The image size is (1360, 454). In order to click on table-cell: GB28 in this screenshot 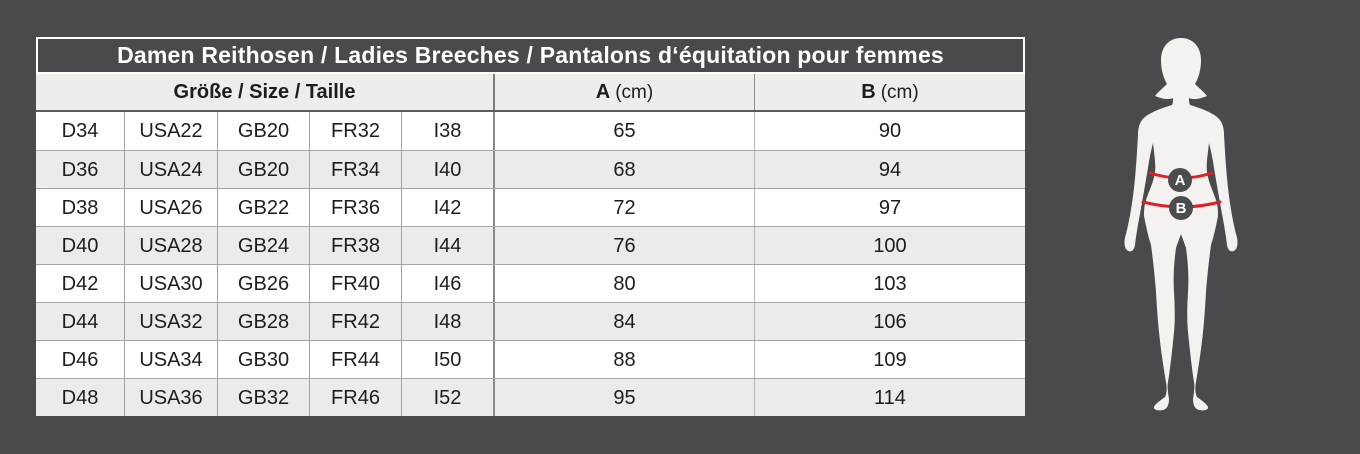, I will do `click(264, 321)`.